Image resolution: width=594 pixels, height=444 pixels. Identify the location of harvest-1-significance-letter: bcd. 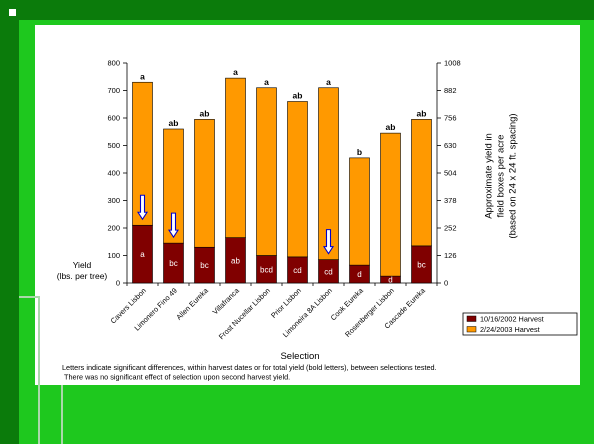
(266, 269).